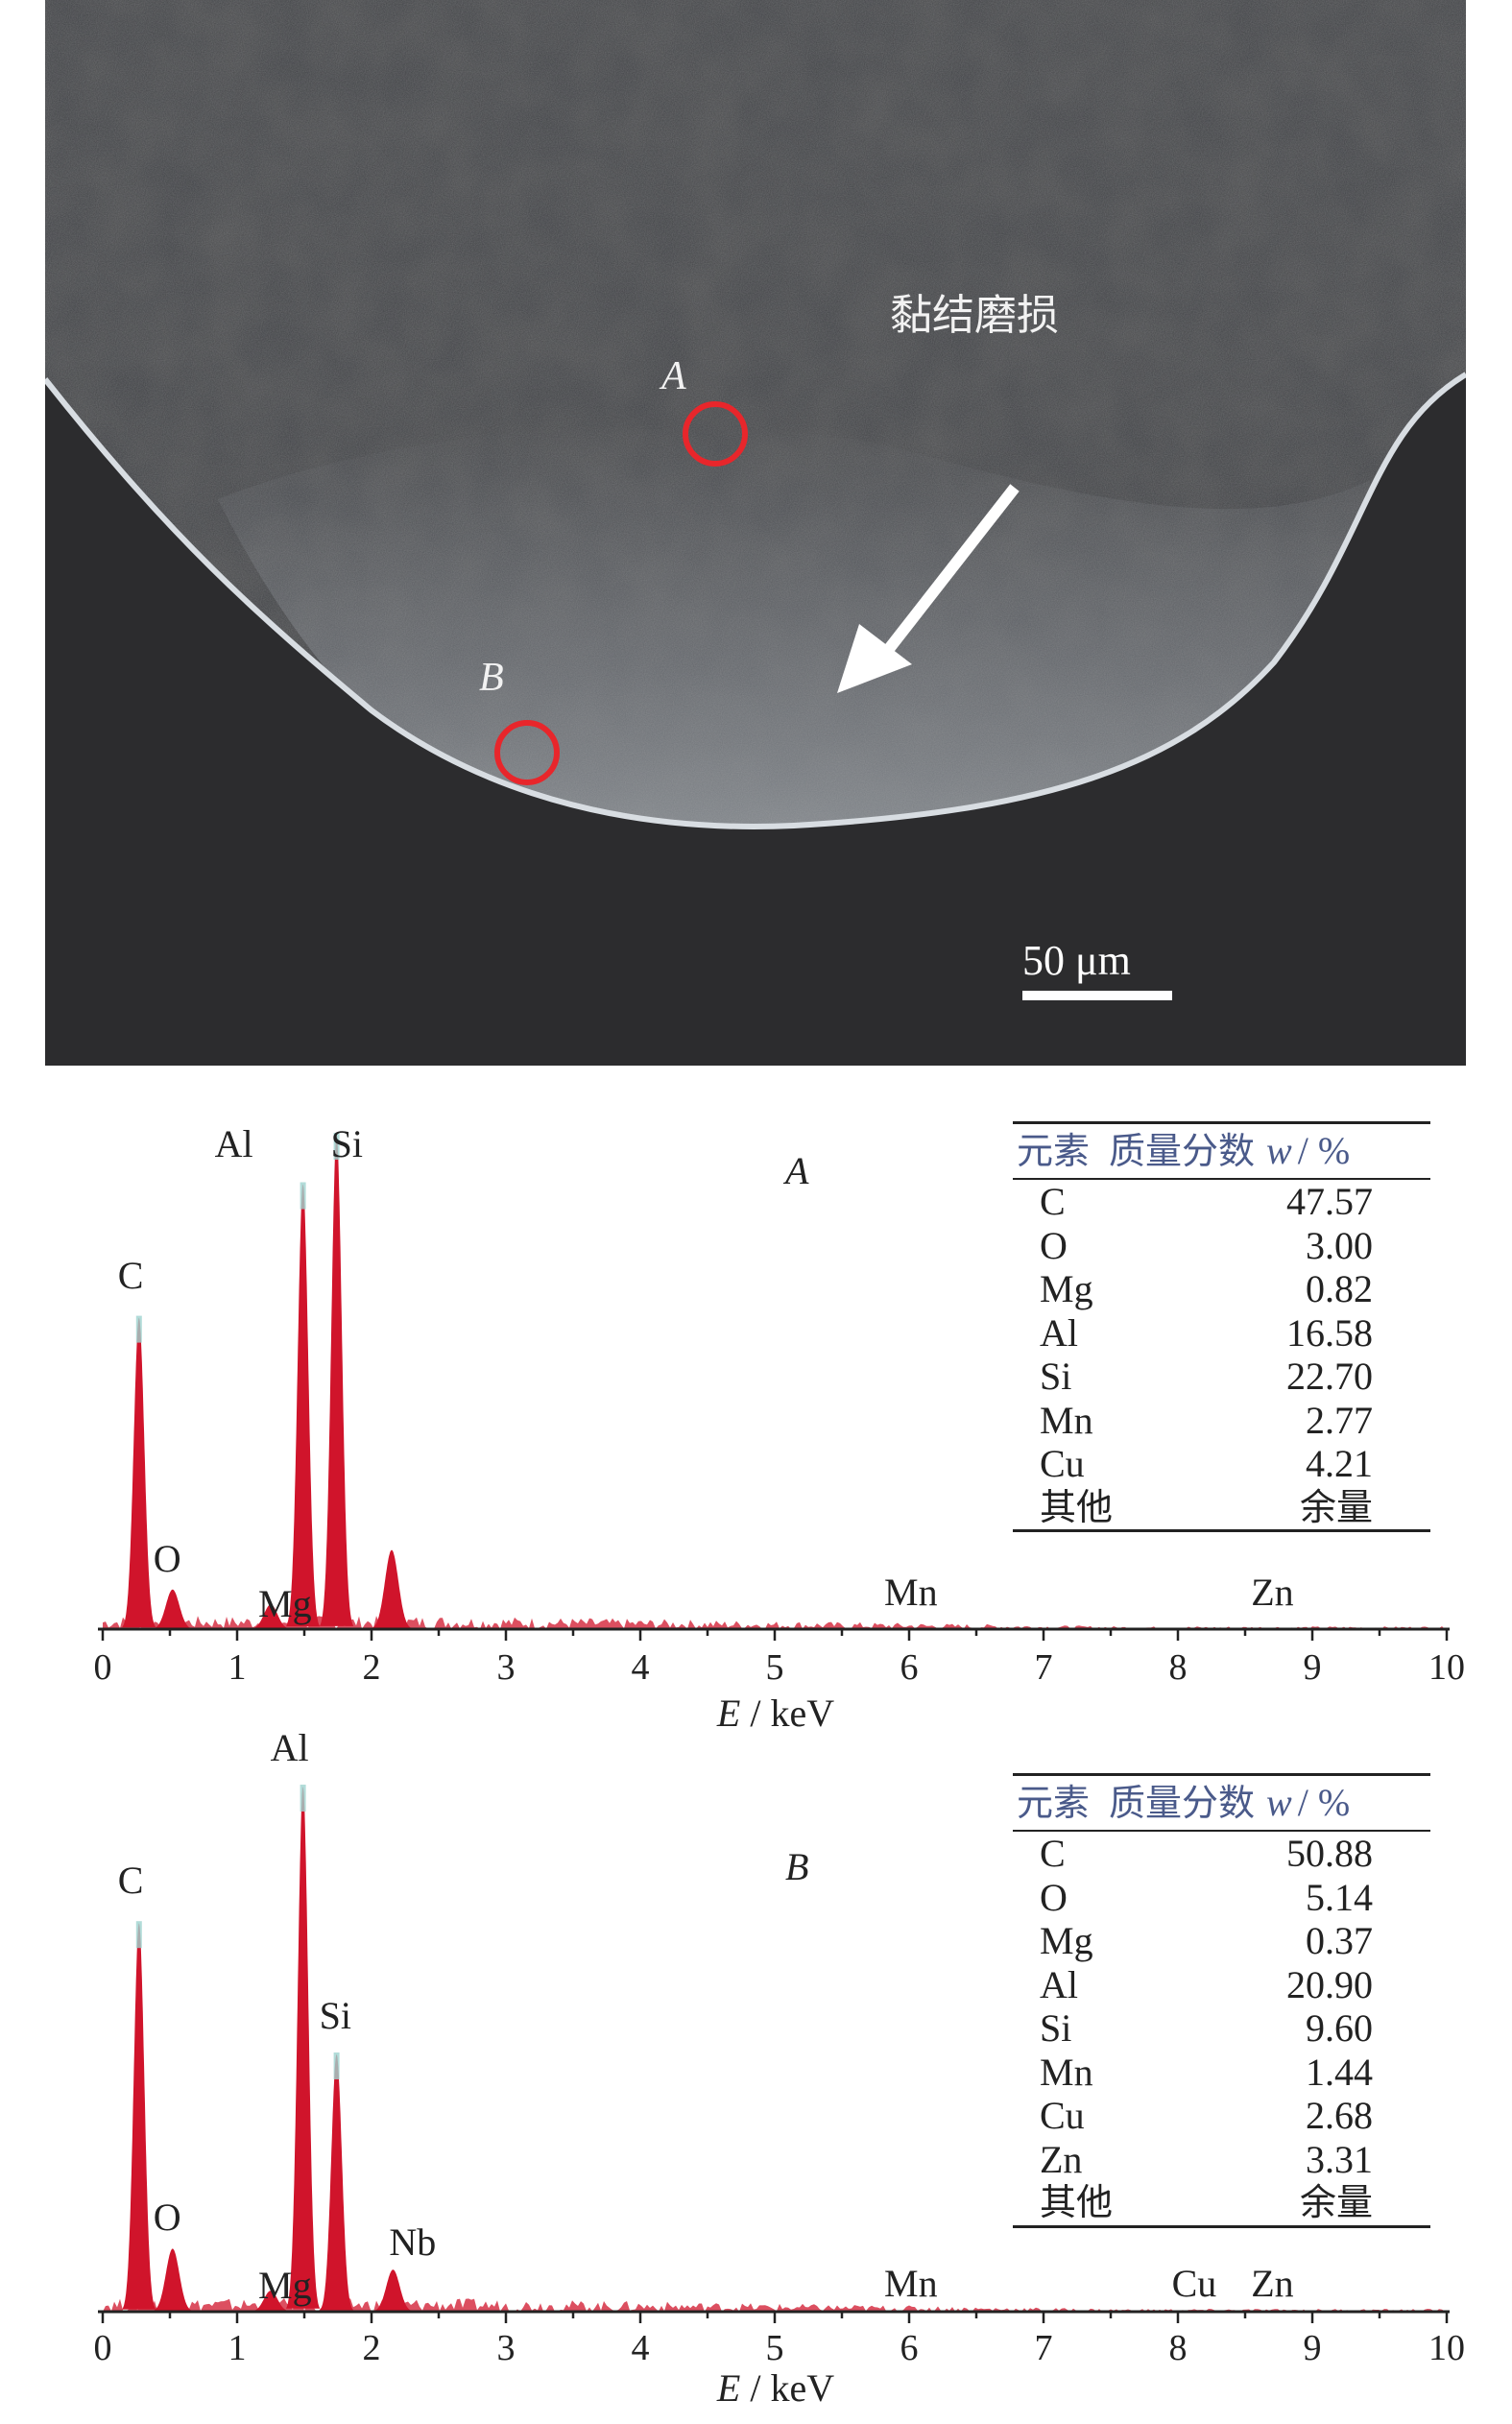  I want to click on spectrum-noise-floor, so click(775, 1622).